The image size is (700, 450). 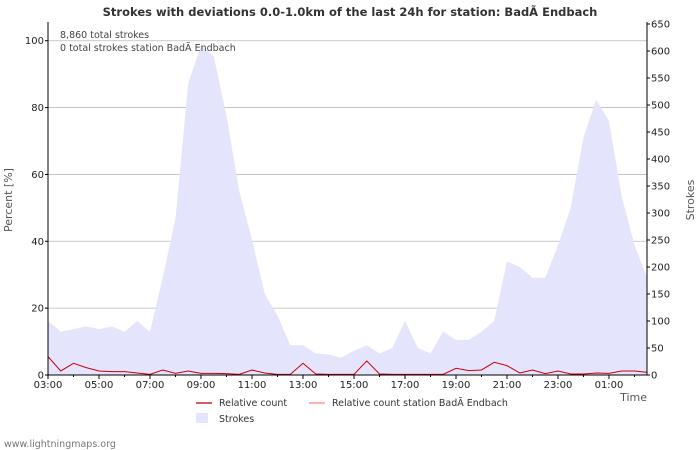 What do you see at coordinates (660, 160) in the screenshot?
I see `y-right-tick-label: 400` at bounding box center [660, 160].